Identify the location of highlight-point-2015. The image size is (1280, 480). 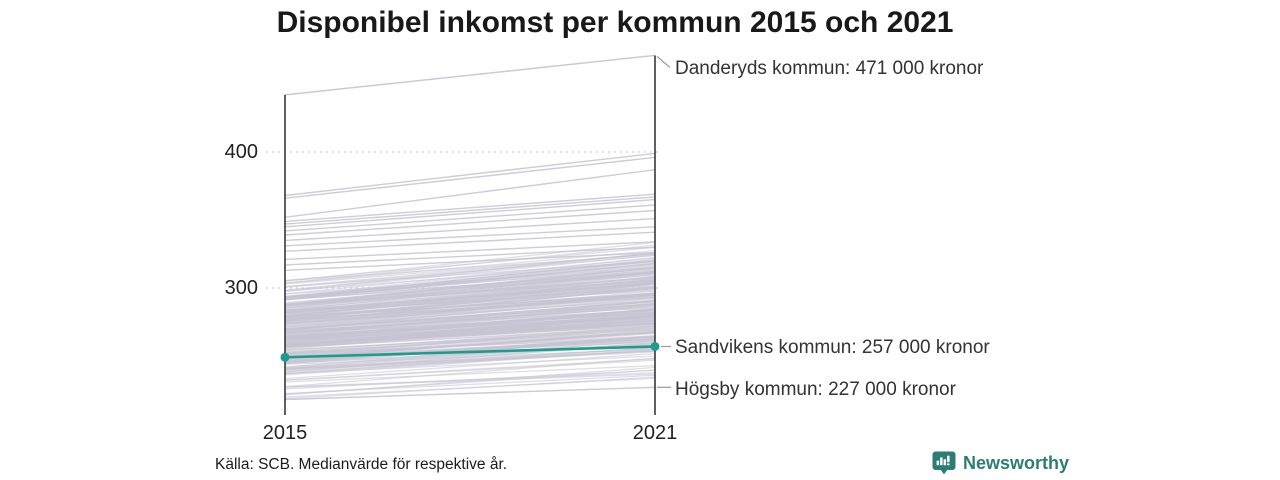
(285, 357).